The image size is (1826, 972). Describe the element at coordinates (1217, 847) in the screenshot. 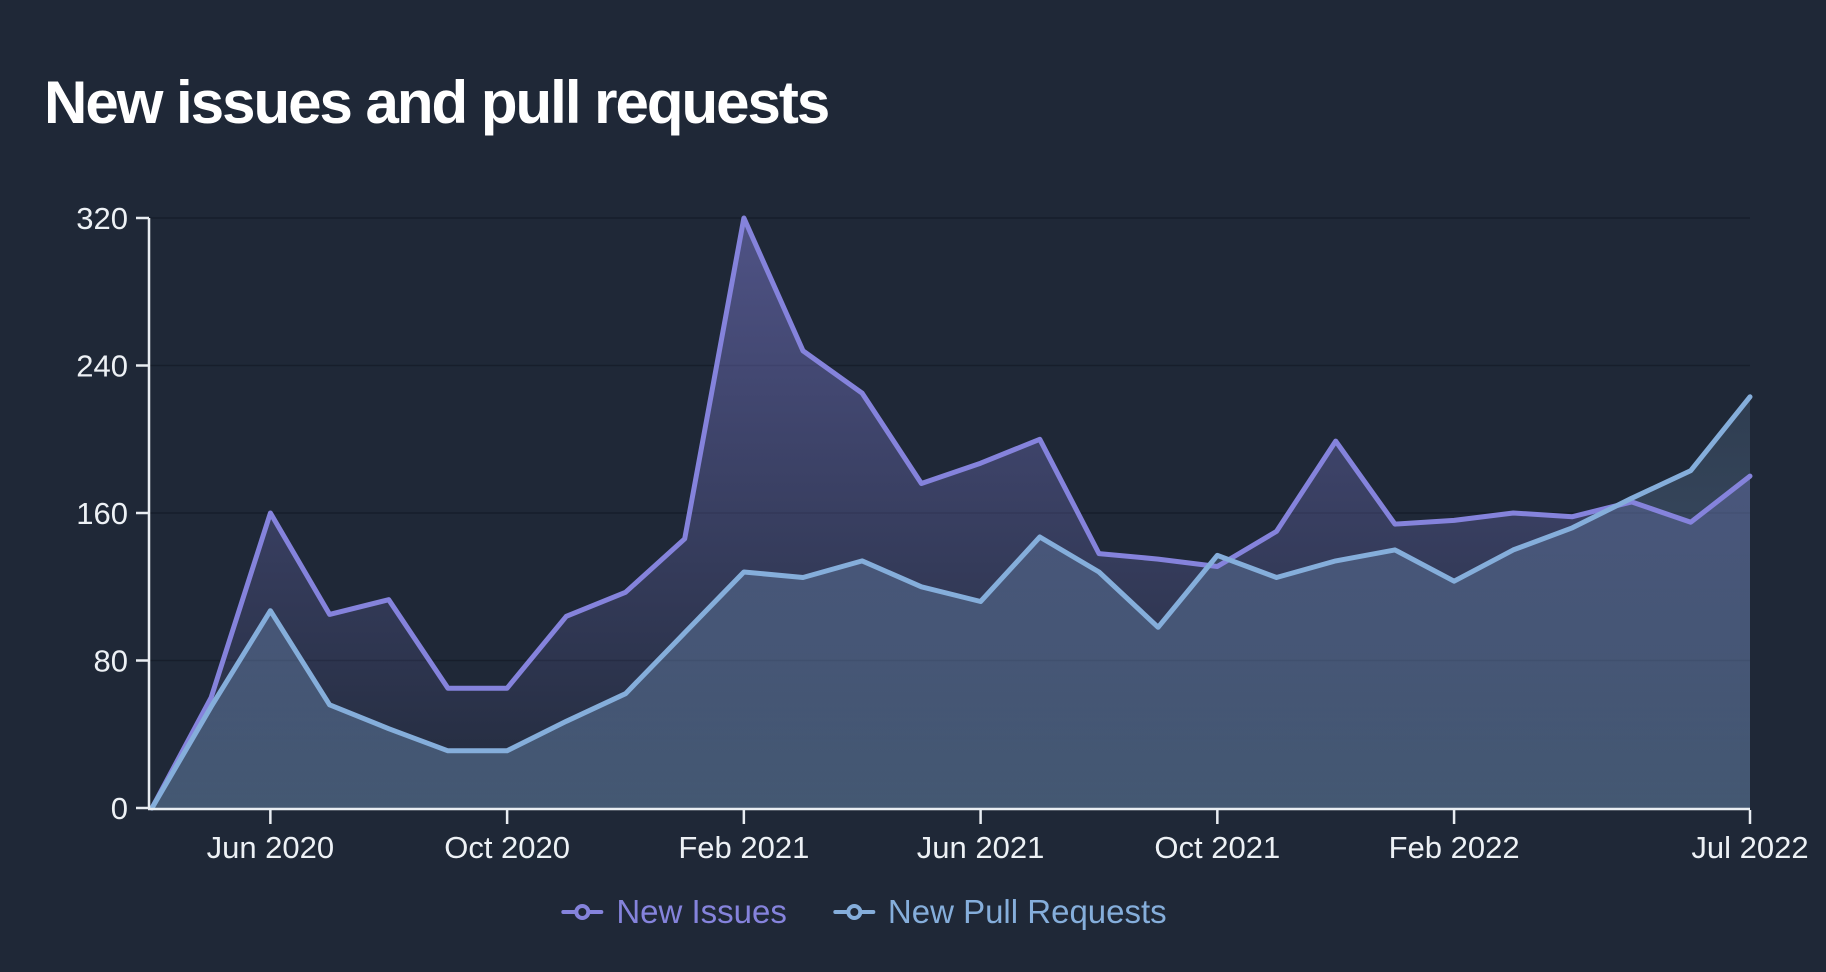

I see `x-tick-label-4: Oct 2021` at that location.